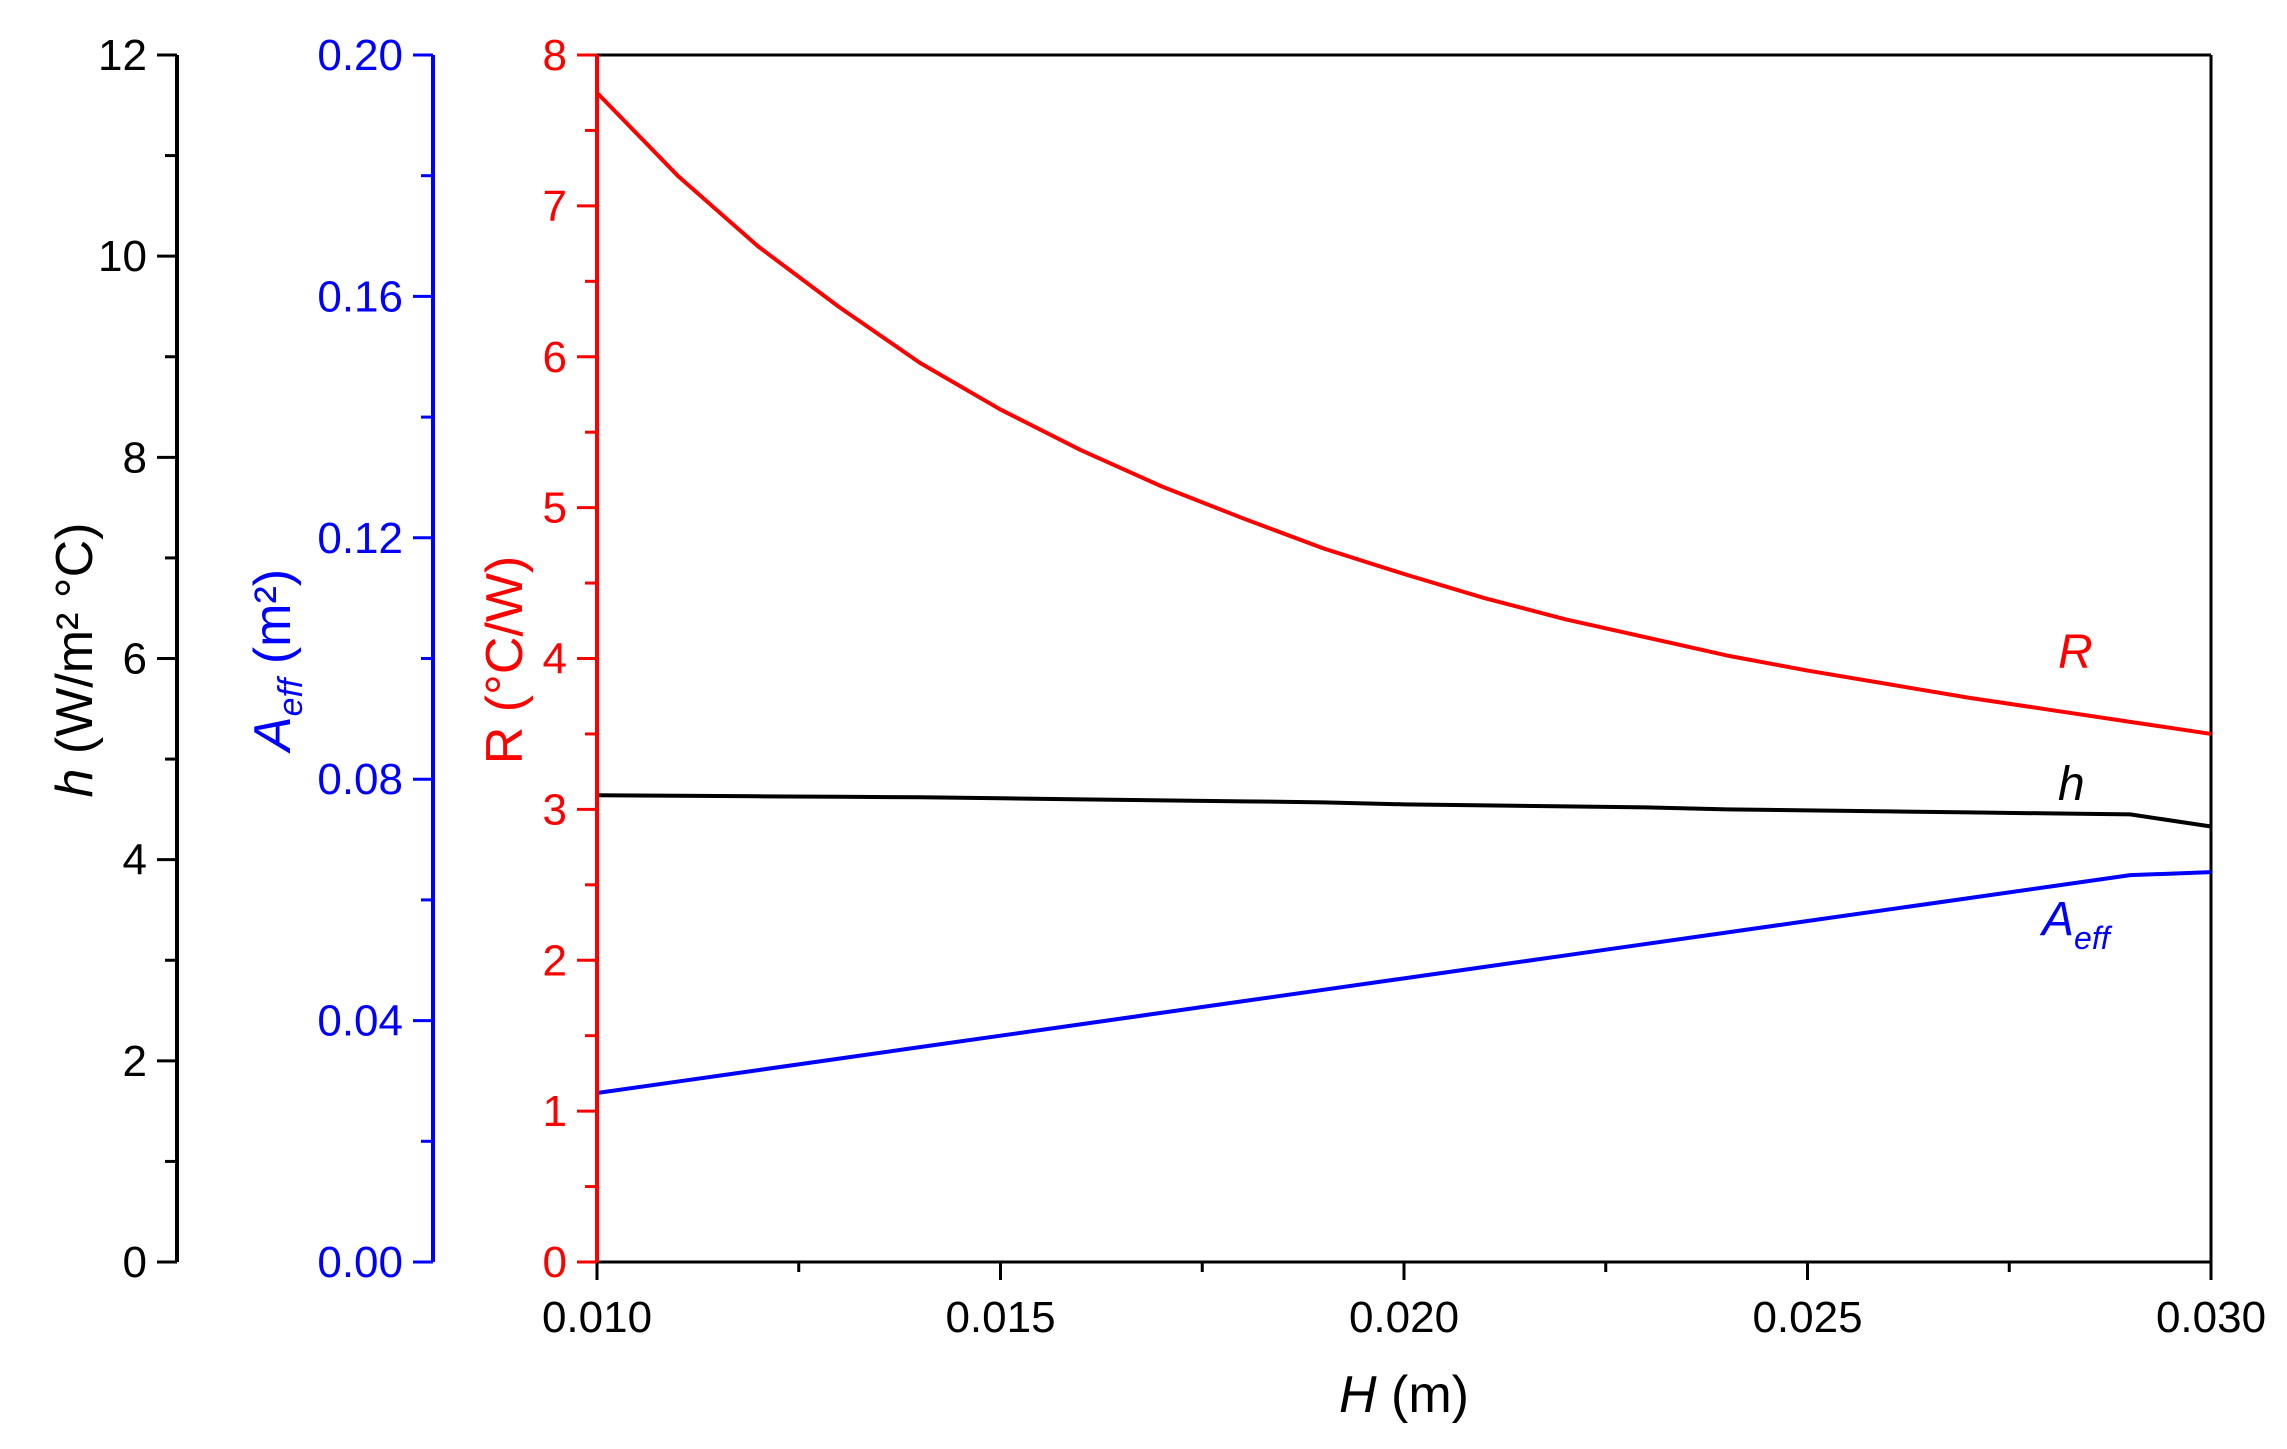 Image resolution: width=2287 pixels, height=1449 pixels. I want to click on y-tick-label-h: 12, so click(122, 55).